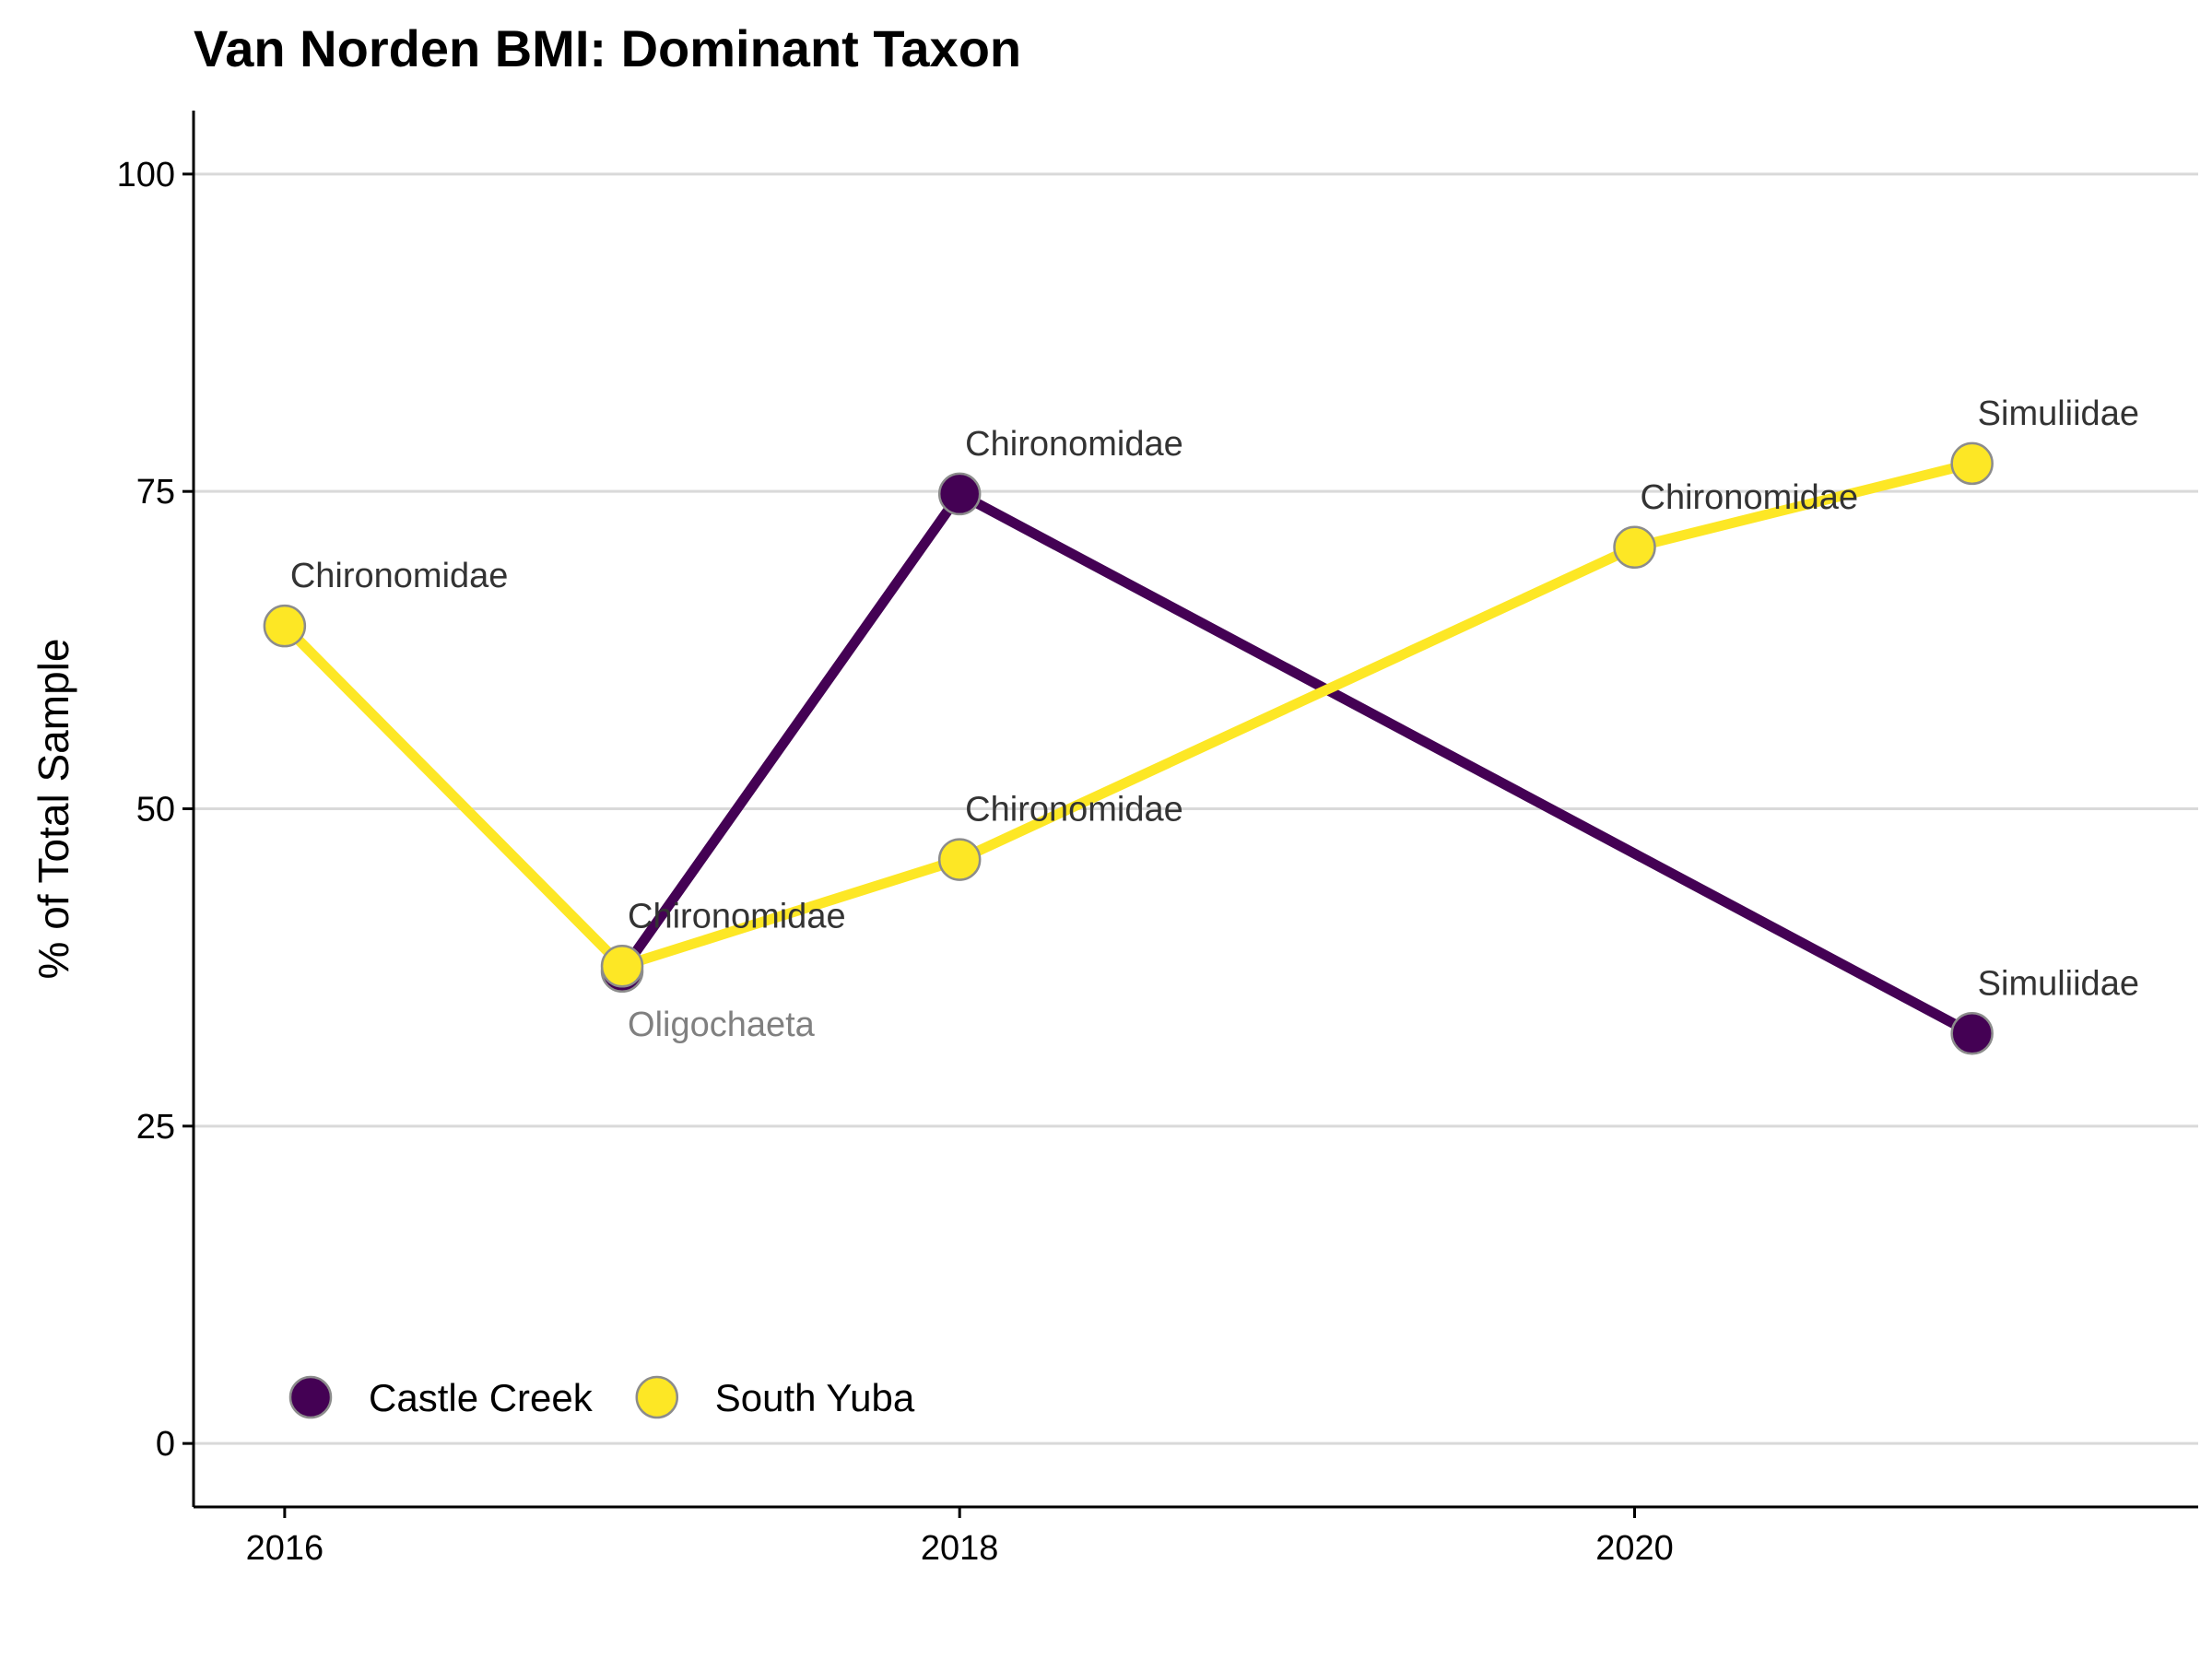 This screenshot has height=1659, width=2212. Describe the element at coordinates (722, 1025) in the screenshot. I see `point-label: Oligochaeta` at that location.